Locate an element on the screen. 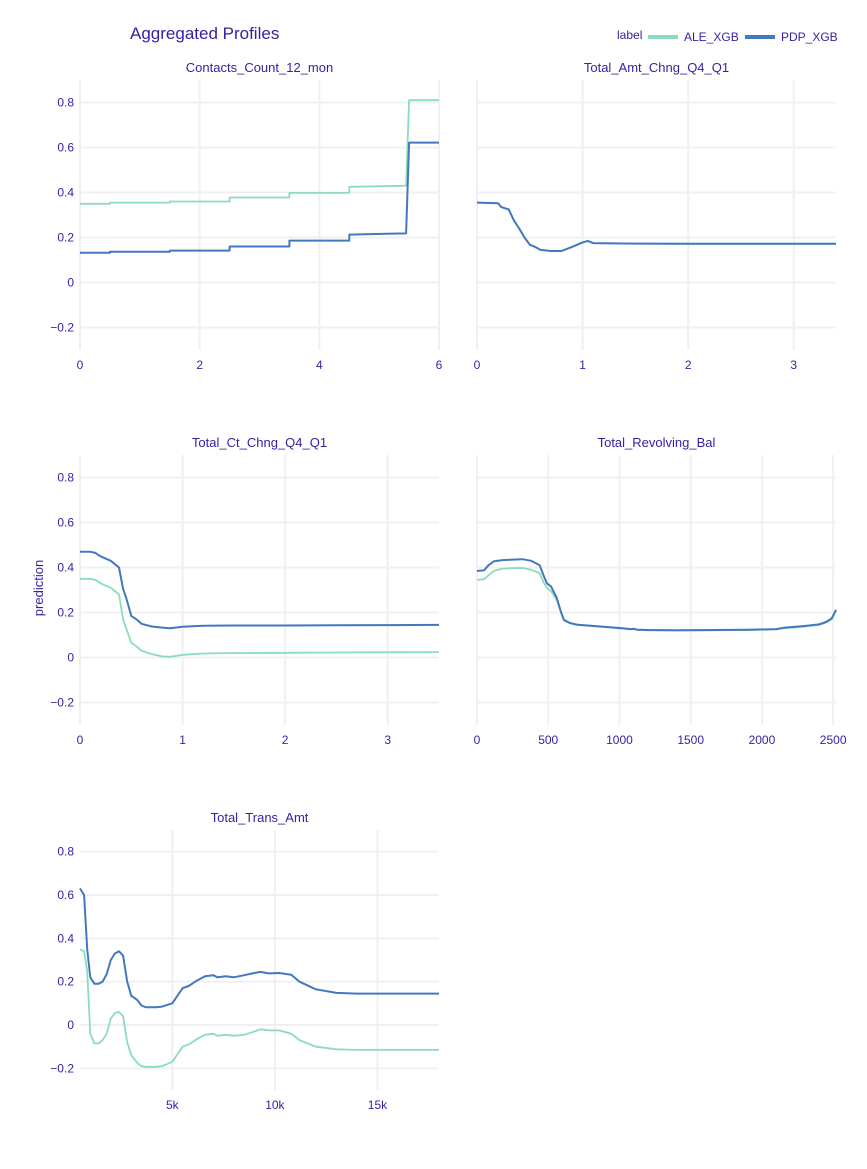 This screenshot has height=1169, width=867. legend: label ALE_XGB PDP_XGB is located at coordinates (727, 36).